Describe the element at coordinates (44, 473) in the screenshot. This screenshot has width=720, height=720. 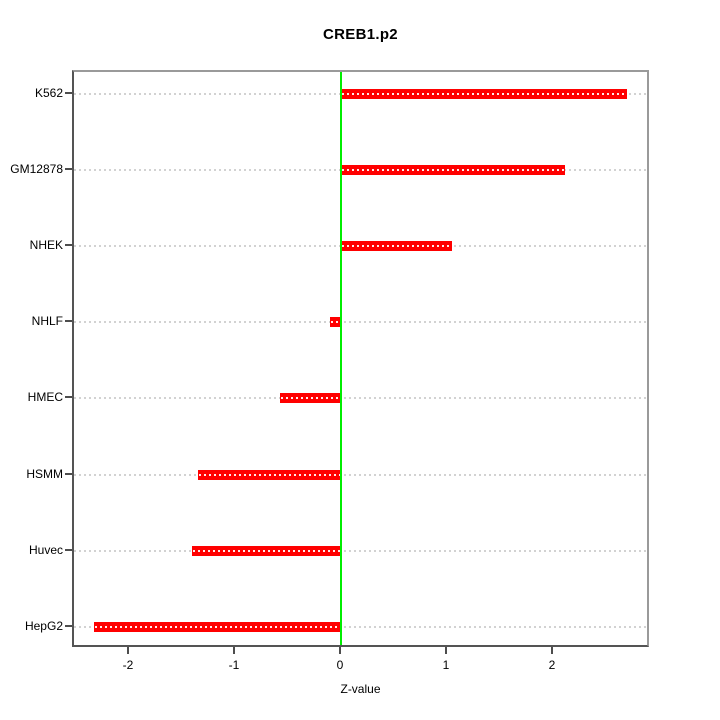
I see `y-axis-tick-label: HSMM` at that location.